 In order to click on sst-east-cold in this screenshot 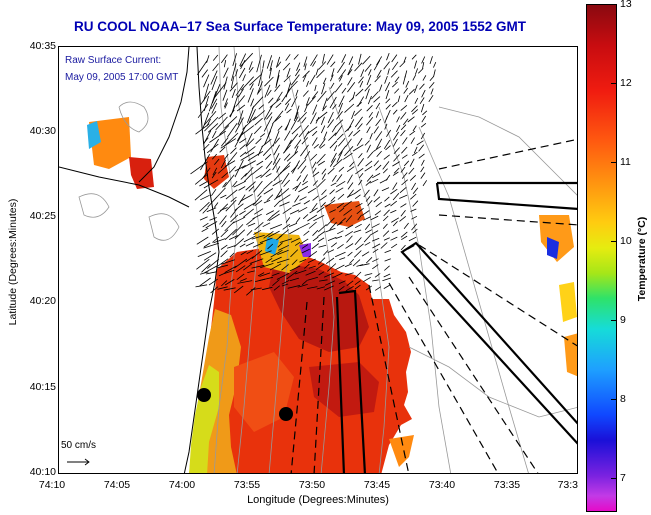, I will do `click(553, 248)`.